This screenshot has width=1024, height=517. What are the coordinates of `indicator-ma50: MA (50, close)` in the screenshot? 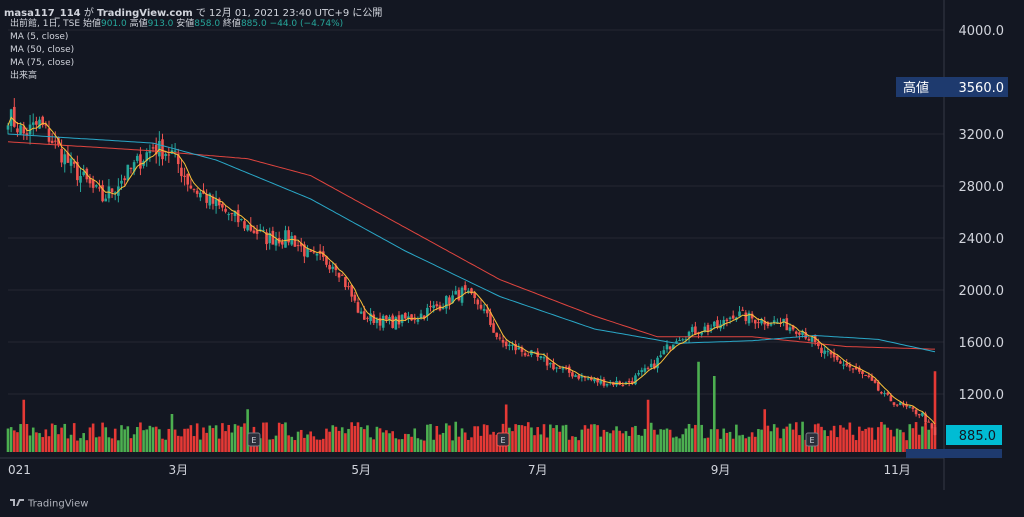 It's located at (42, 50).